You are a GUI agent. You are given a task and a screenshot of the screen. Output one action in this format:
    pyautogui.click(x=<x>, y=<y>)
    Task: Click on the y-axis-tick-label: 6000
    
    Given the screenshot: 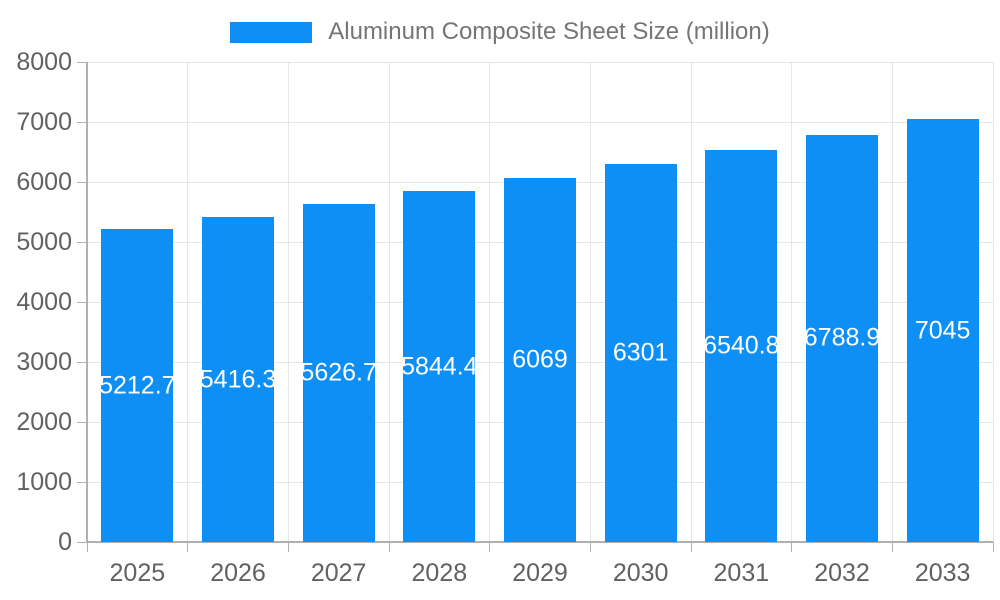 What is the action you would take?
    pyautogui.click(x=44, y=182)
    